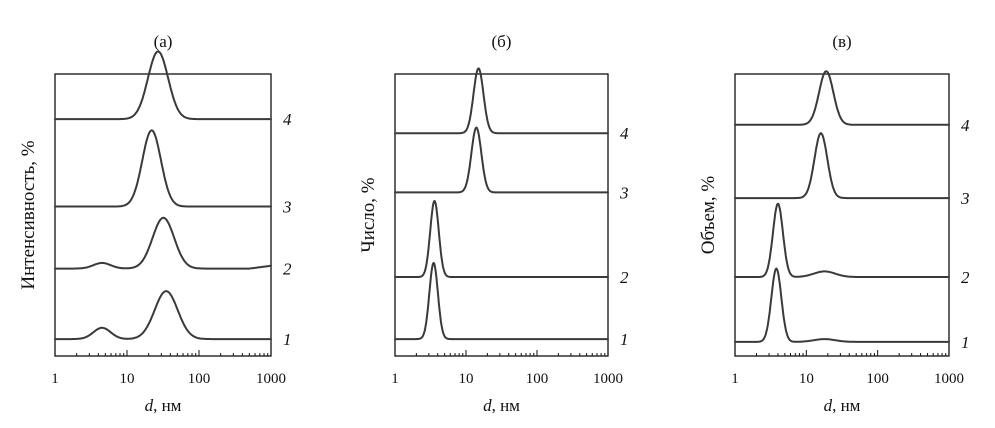 The width and height of the screenshot is (995, 428). I want to click on panel-title: (б), so click(502, 41).